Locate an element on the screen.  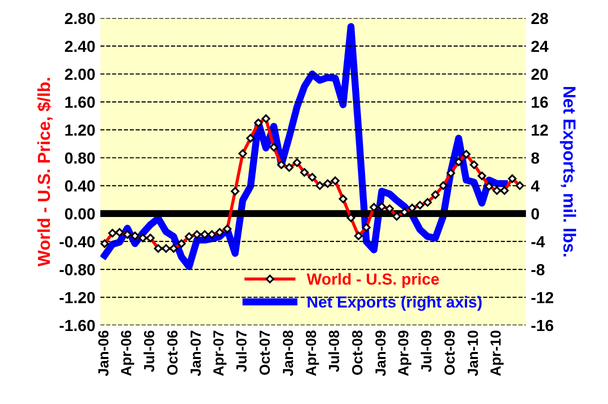
x-tick-label: Jul-07 is located at coordinates (241, 351).